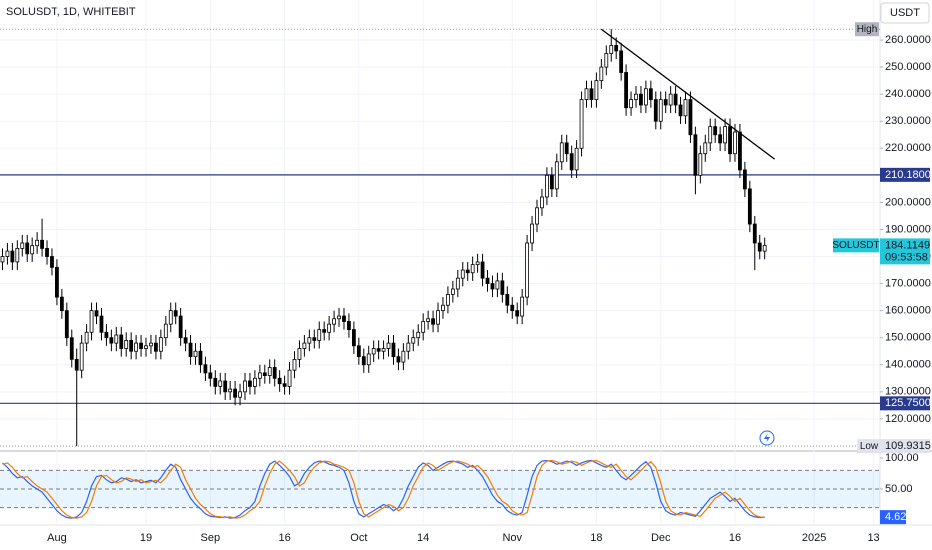 This screenshot has height=550, width=932. What do you see at coordinates (512, 538) in the screenshot?
I see `x-tick-label: Nov` at bounding box center [512, 538].